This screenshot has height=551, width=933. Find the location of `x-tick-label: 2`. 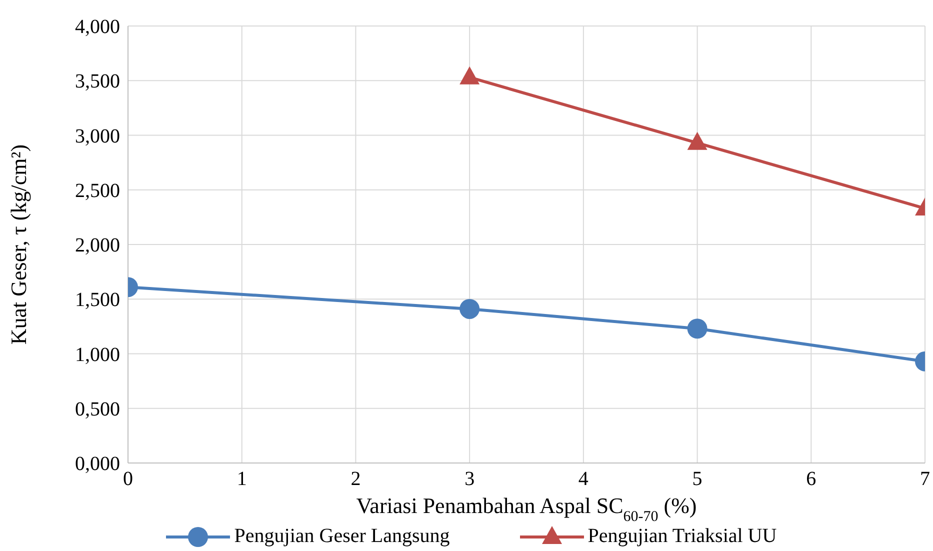

x-tick-label: 2 is located at coordinates (355, 479).